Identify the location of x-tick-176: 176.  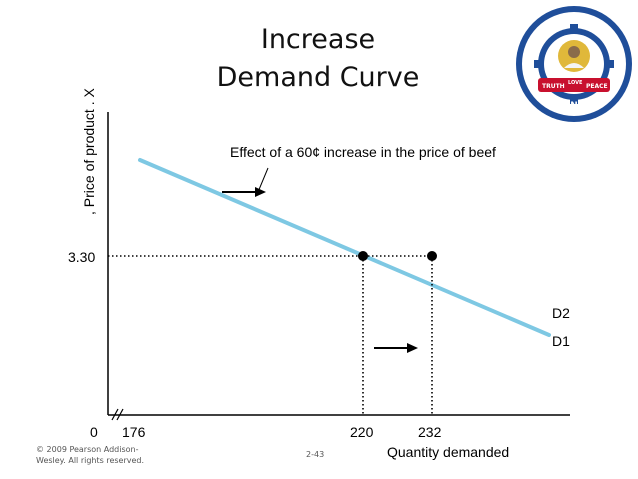
(134, 432).